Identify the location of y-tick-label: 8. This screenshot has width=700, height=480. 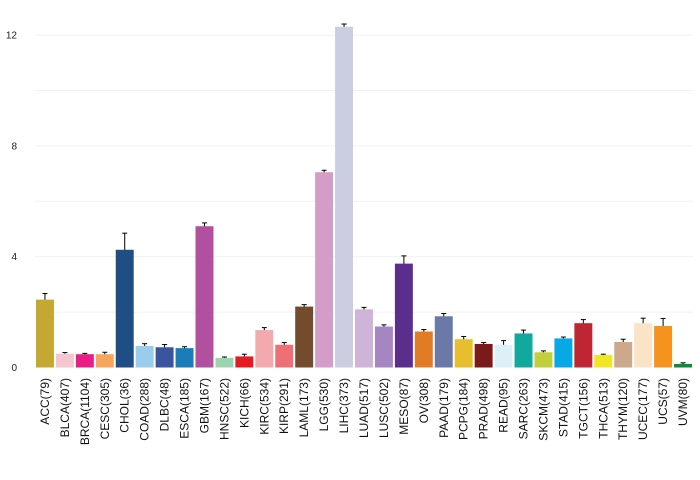
(14, 146).